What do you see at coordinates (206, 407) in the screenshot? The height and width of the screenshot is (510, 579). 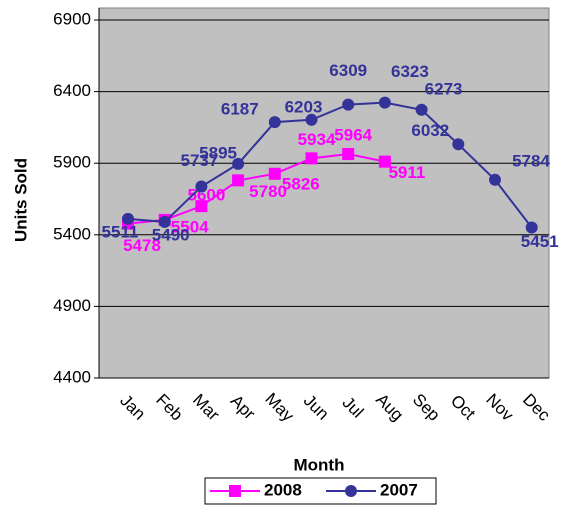 I see `x-tick-label: Mar` at bounding box center [206, 407].